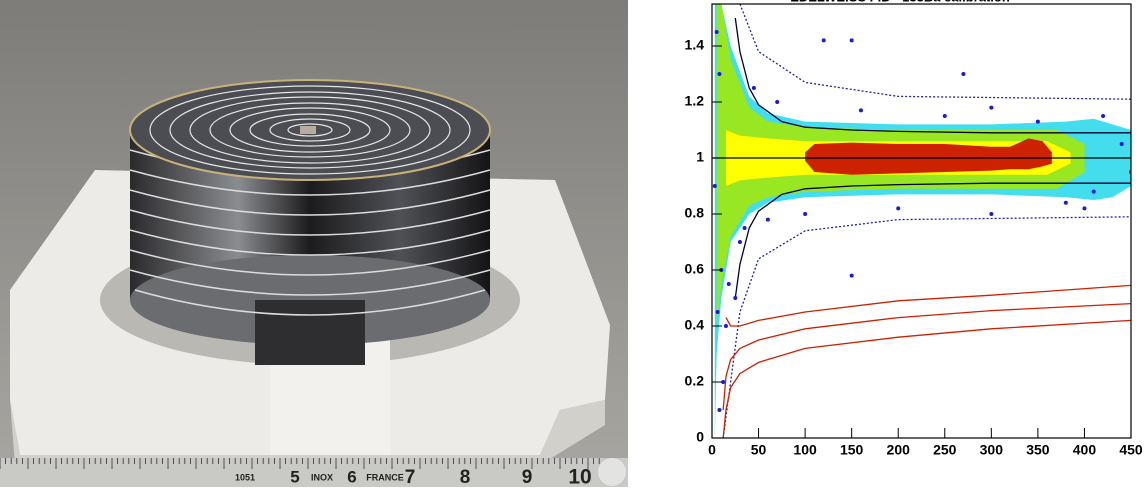  I want to click on x-tick-label: 300, so click(992, 450).